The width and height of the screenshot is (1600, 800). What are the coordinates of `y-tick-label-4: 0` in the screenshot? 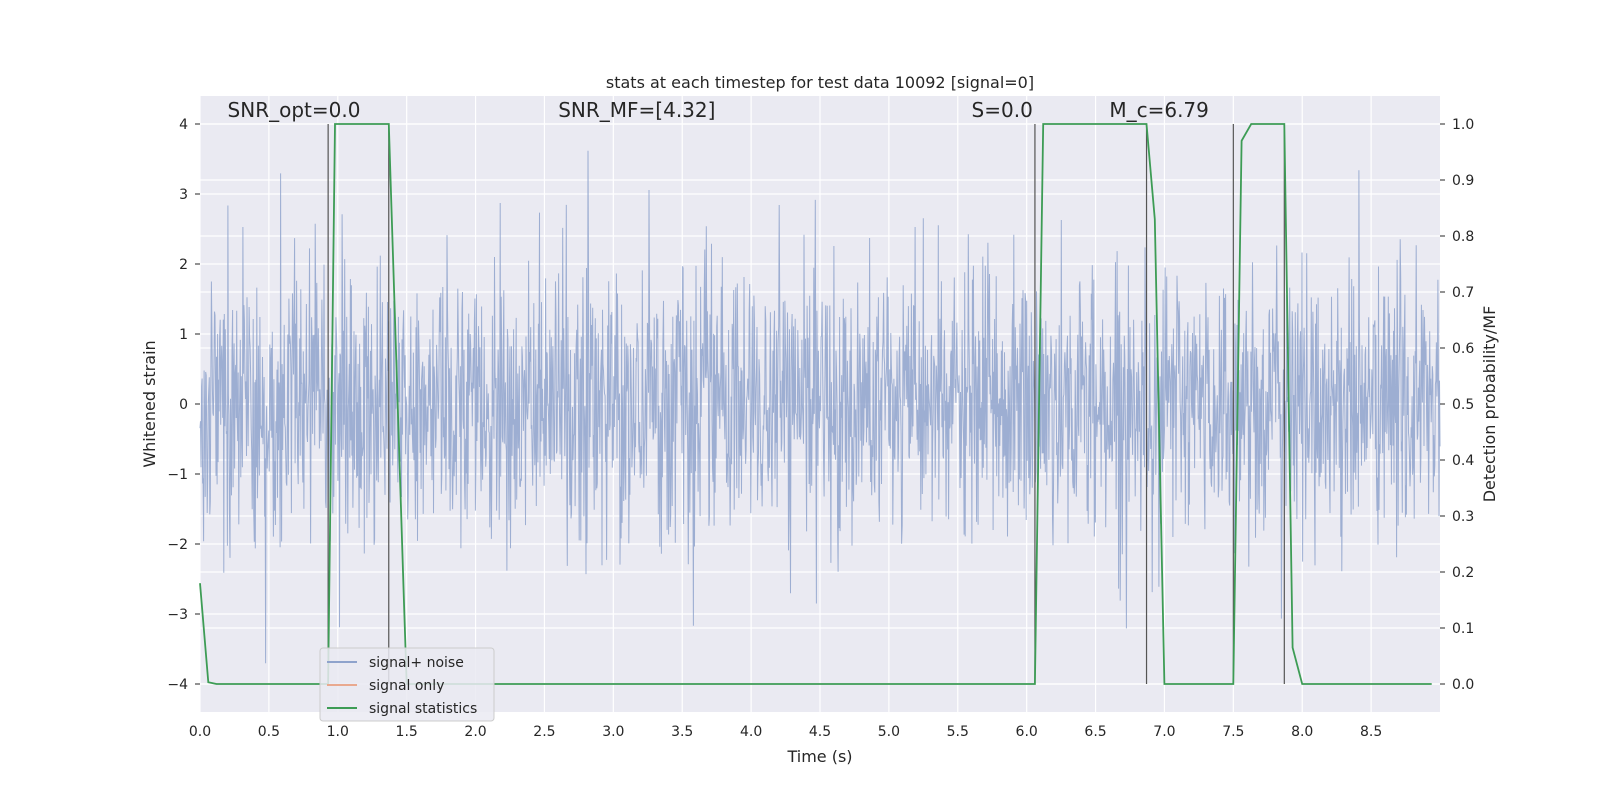 It's located at (183, 405).